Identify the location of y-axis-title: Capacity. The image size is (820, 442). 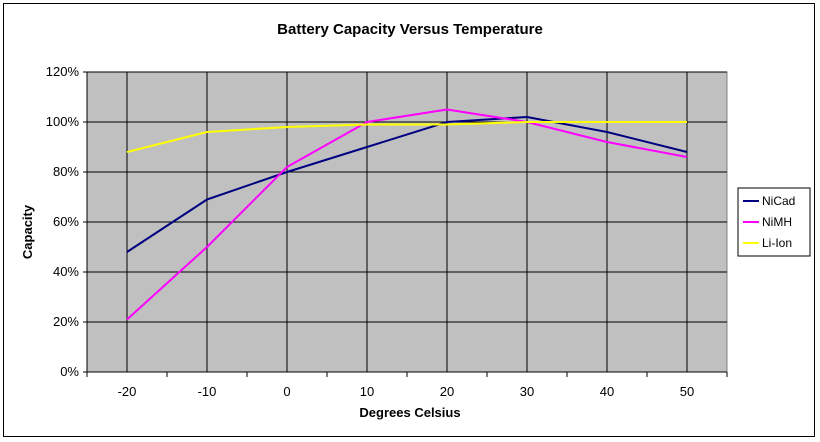
(27, 231).